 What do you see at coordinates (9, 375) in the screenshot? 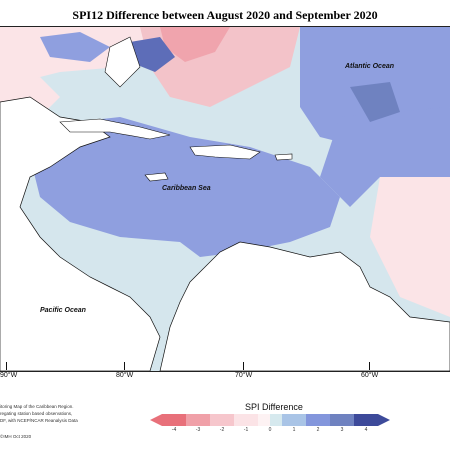
I see `lon-label-90w: 90°W` at bounding box center [9, 375].